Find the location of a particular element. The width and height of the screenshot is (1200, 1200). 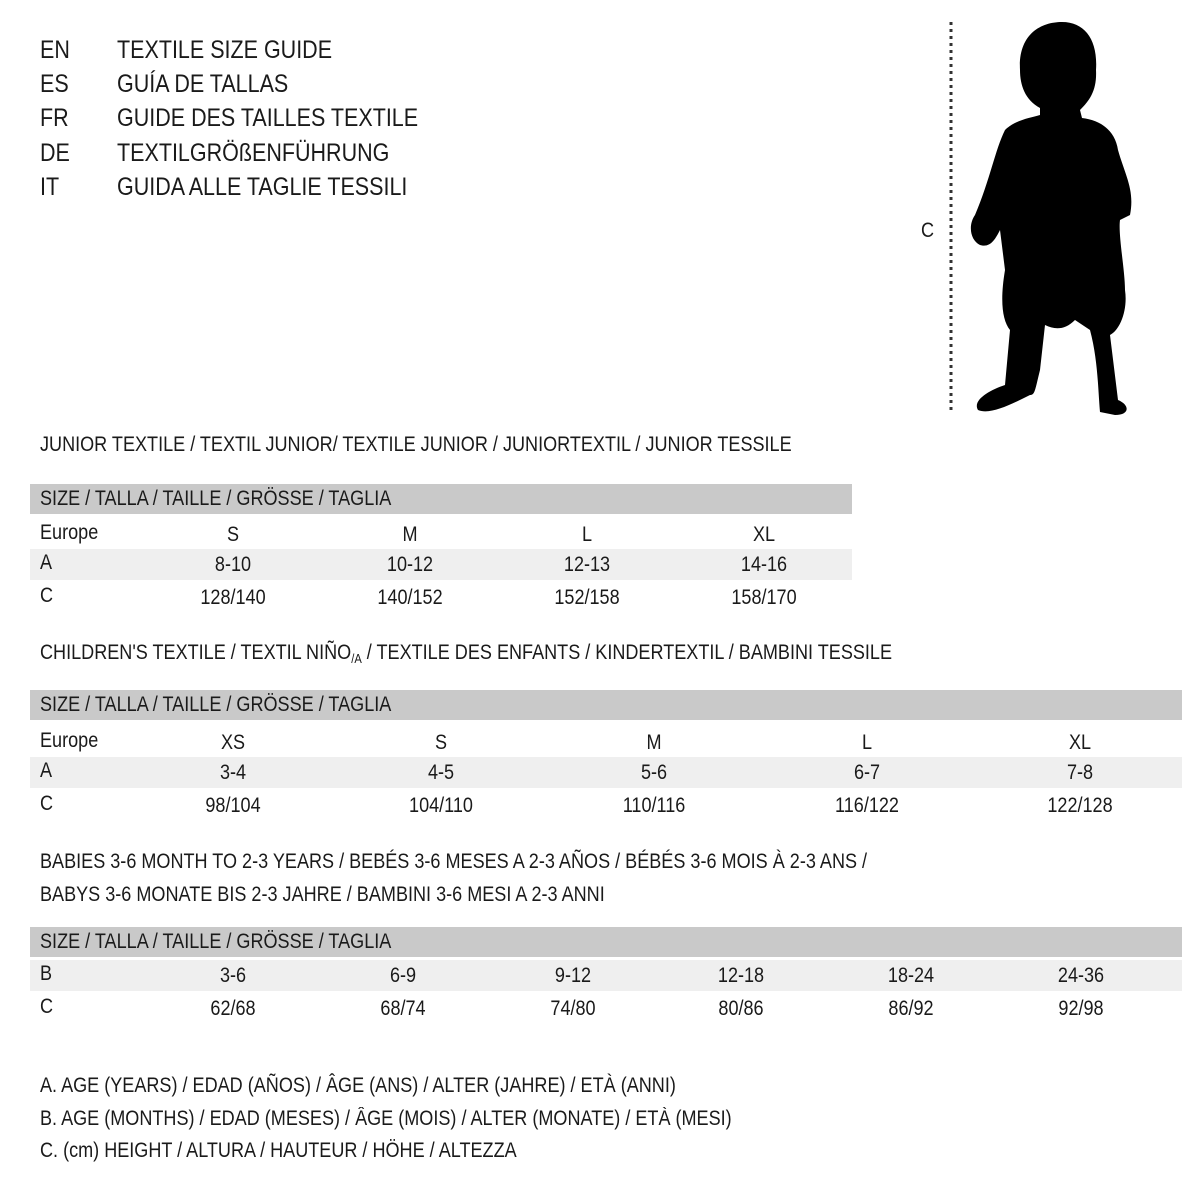

table-cell: 7-8 is located at coordinates (1080, 772).